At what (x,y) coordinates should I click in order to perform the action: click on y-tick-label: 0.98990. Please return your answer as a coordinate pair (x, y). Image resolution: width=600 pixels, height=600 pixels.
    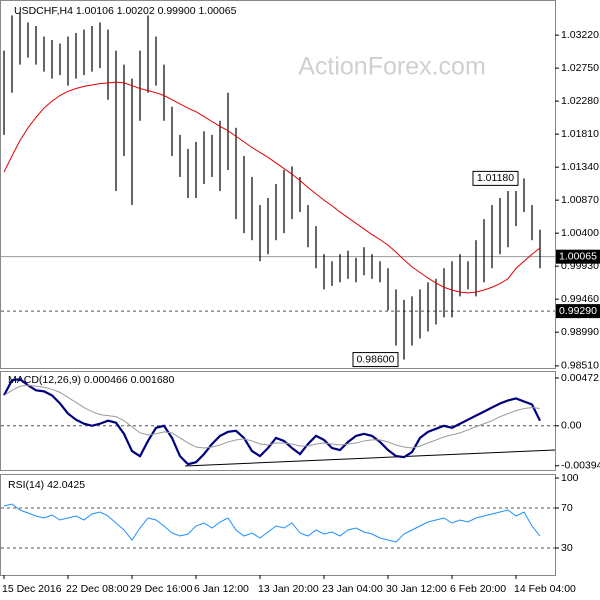
    Looking at the image, I should click on (580, 332).